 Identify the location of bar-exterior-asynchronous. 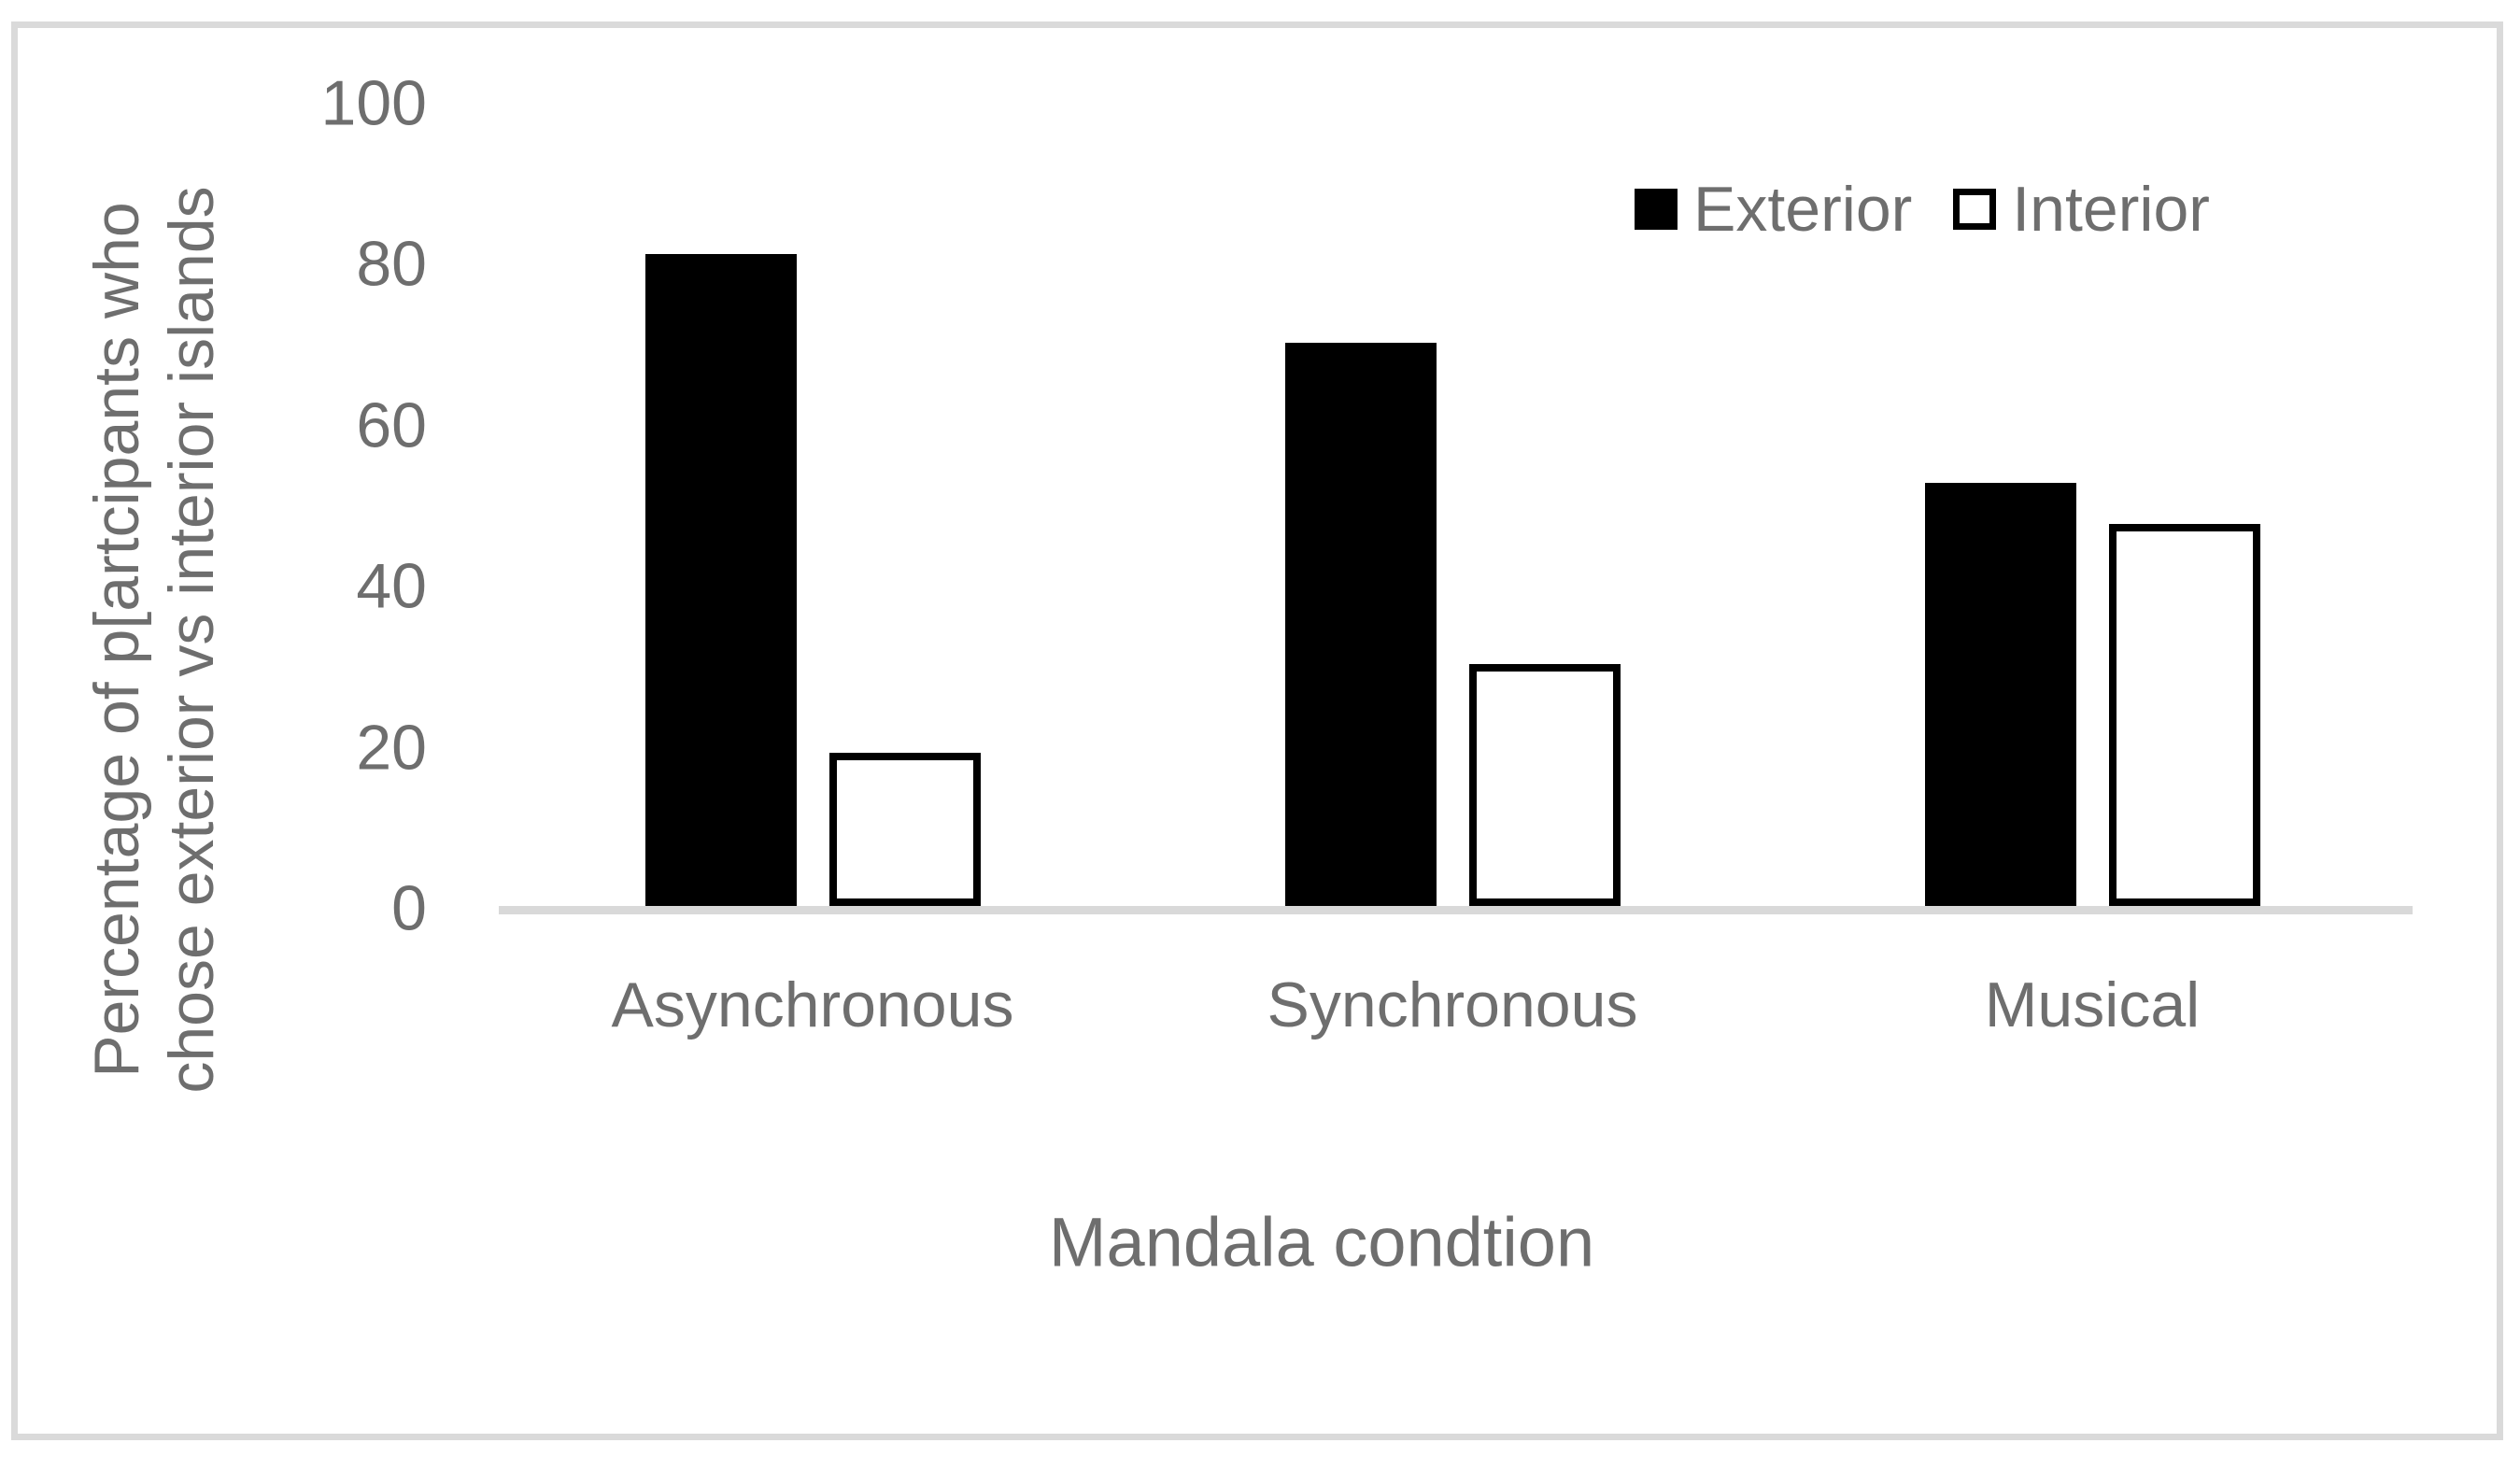
(721, 580).